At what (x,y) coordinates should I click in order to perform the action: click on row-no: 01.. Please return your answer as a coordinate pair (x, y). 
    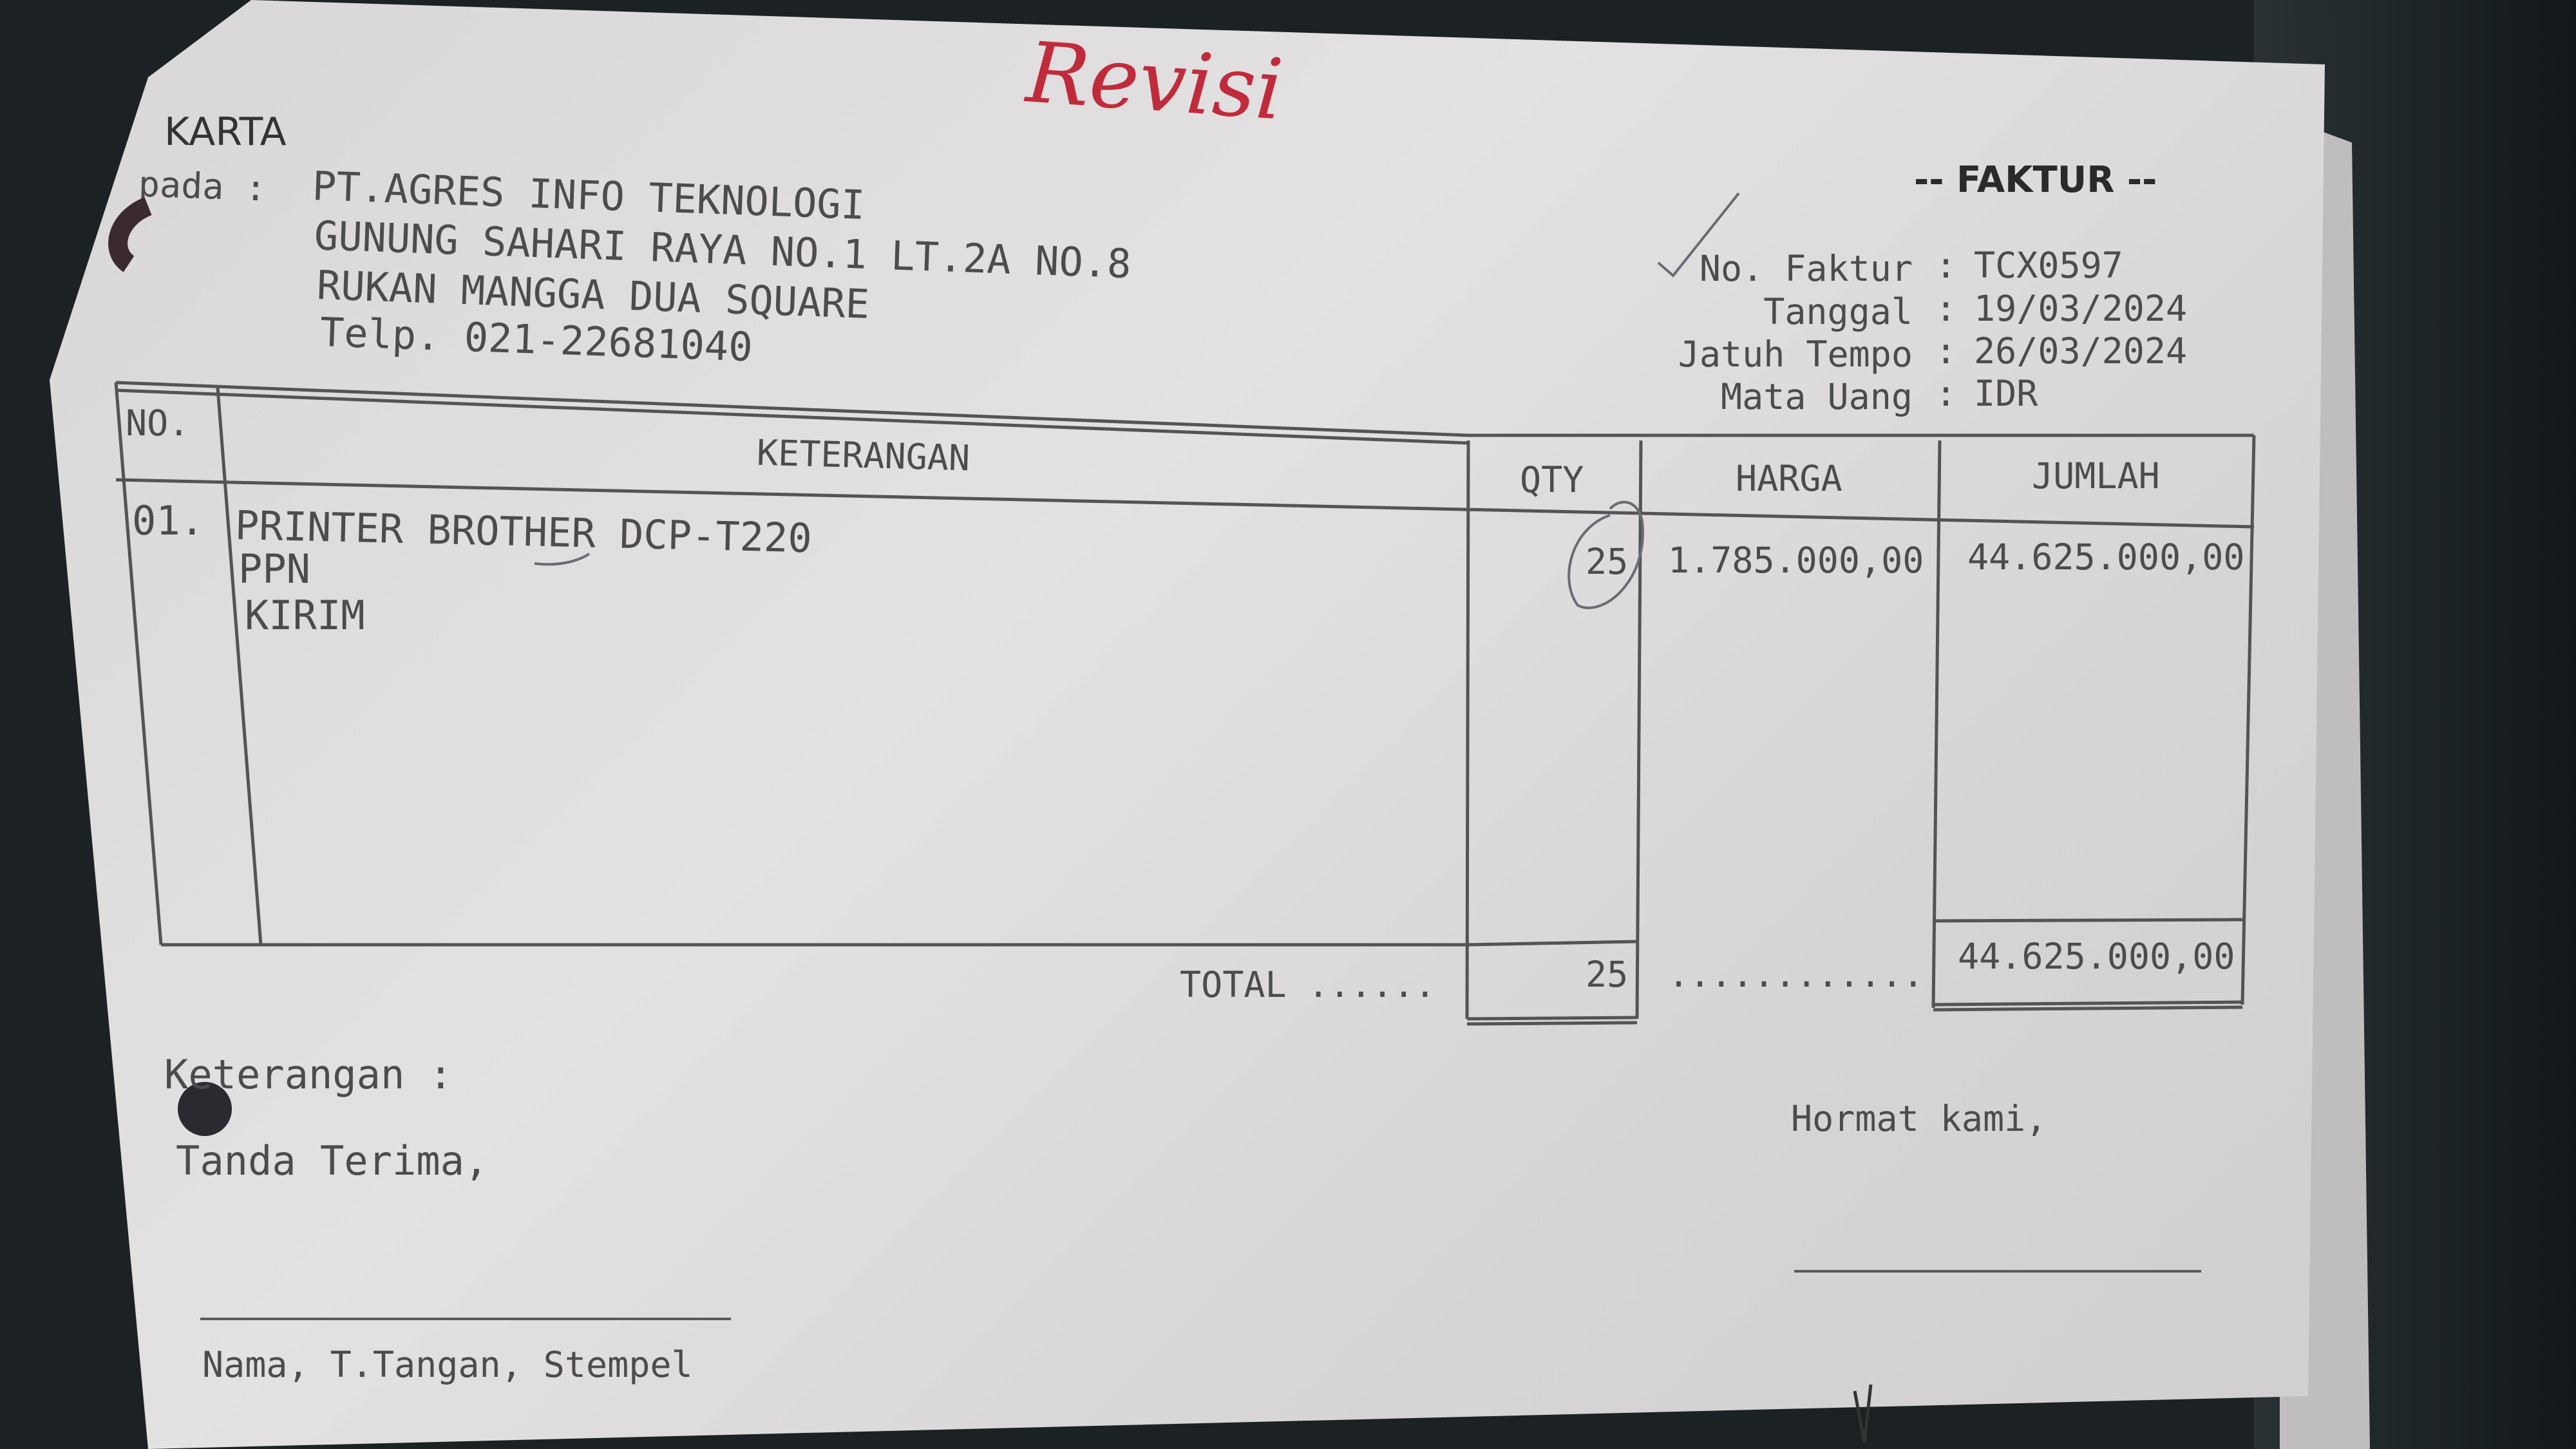
    Looking at the image, I should click on (168, 521).